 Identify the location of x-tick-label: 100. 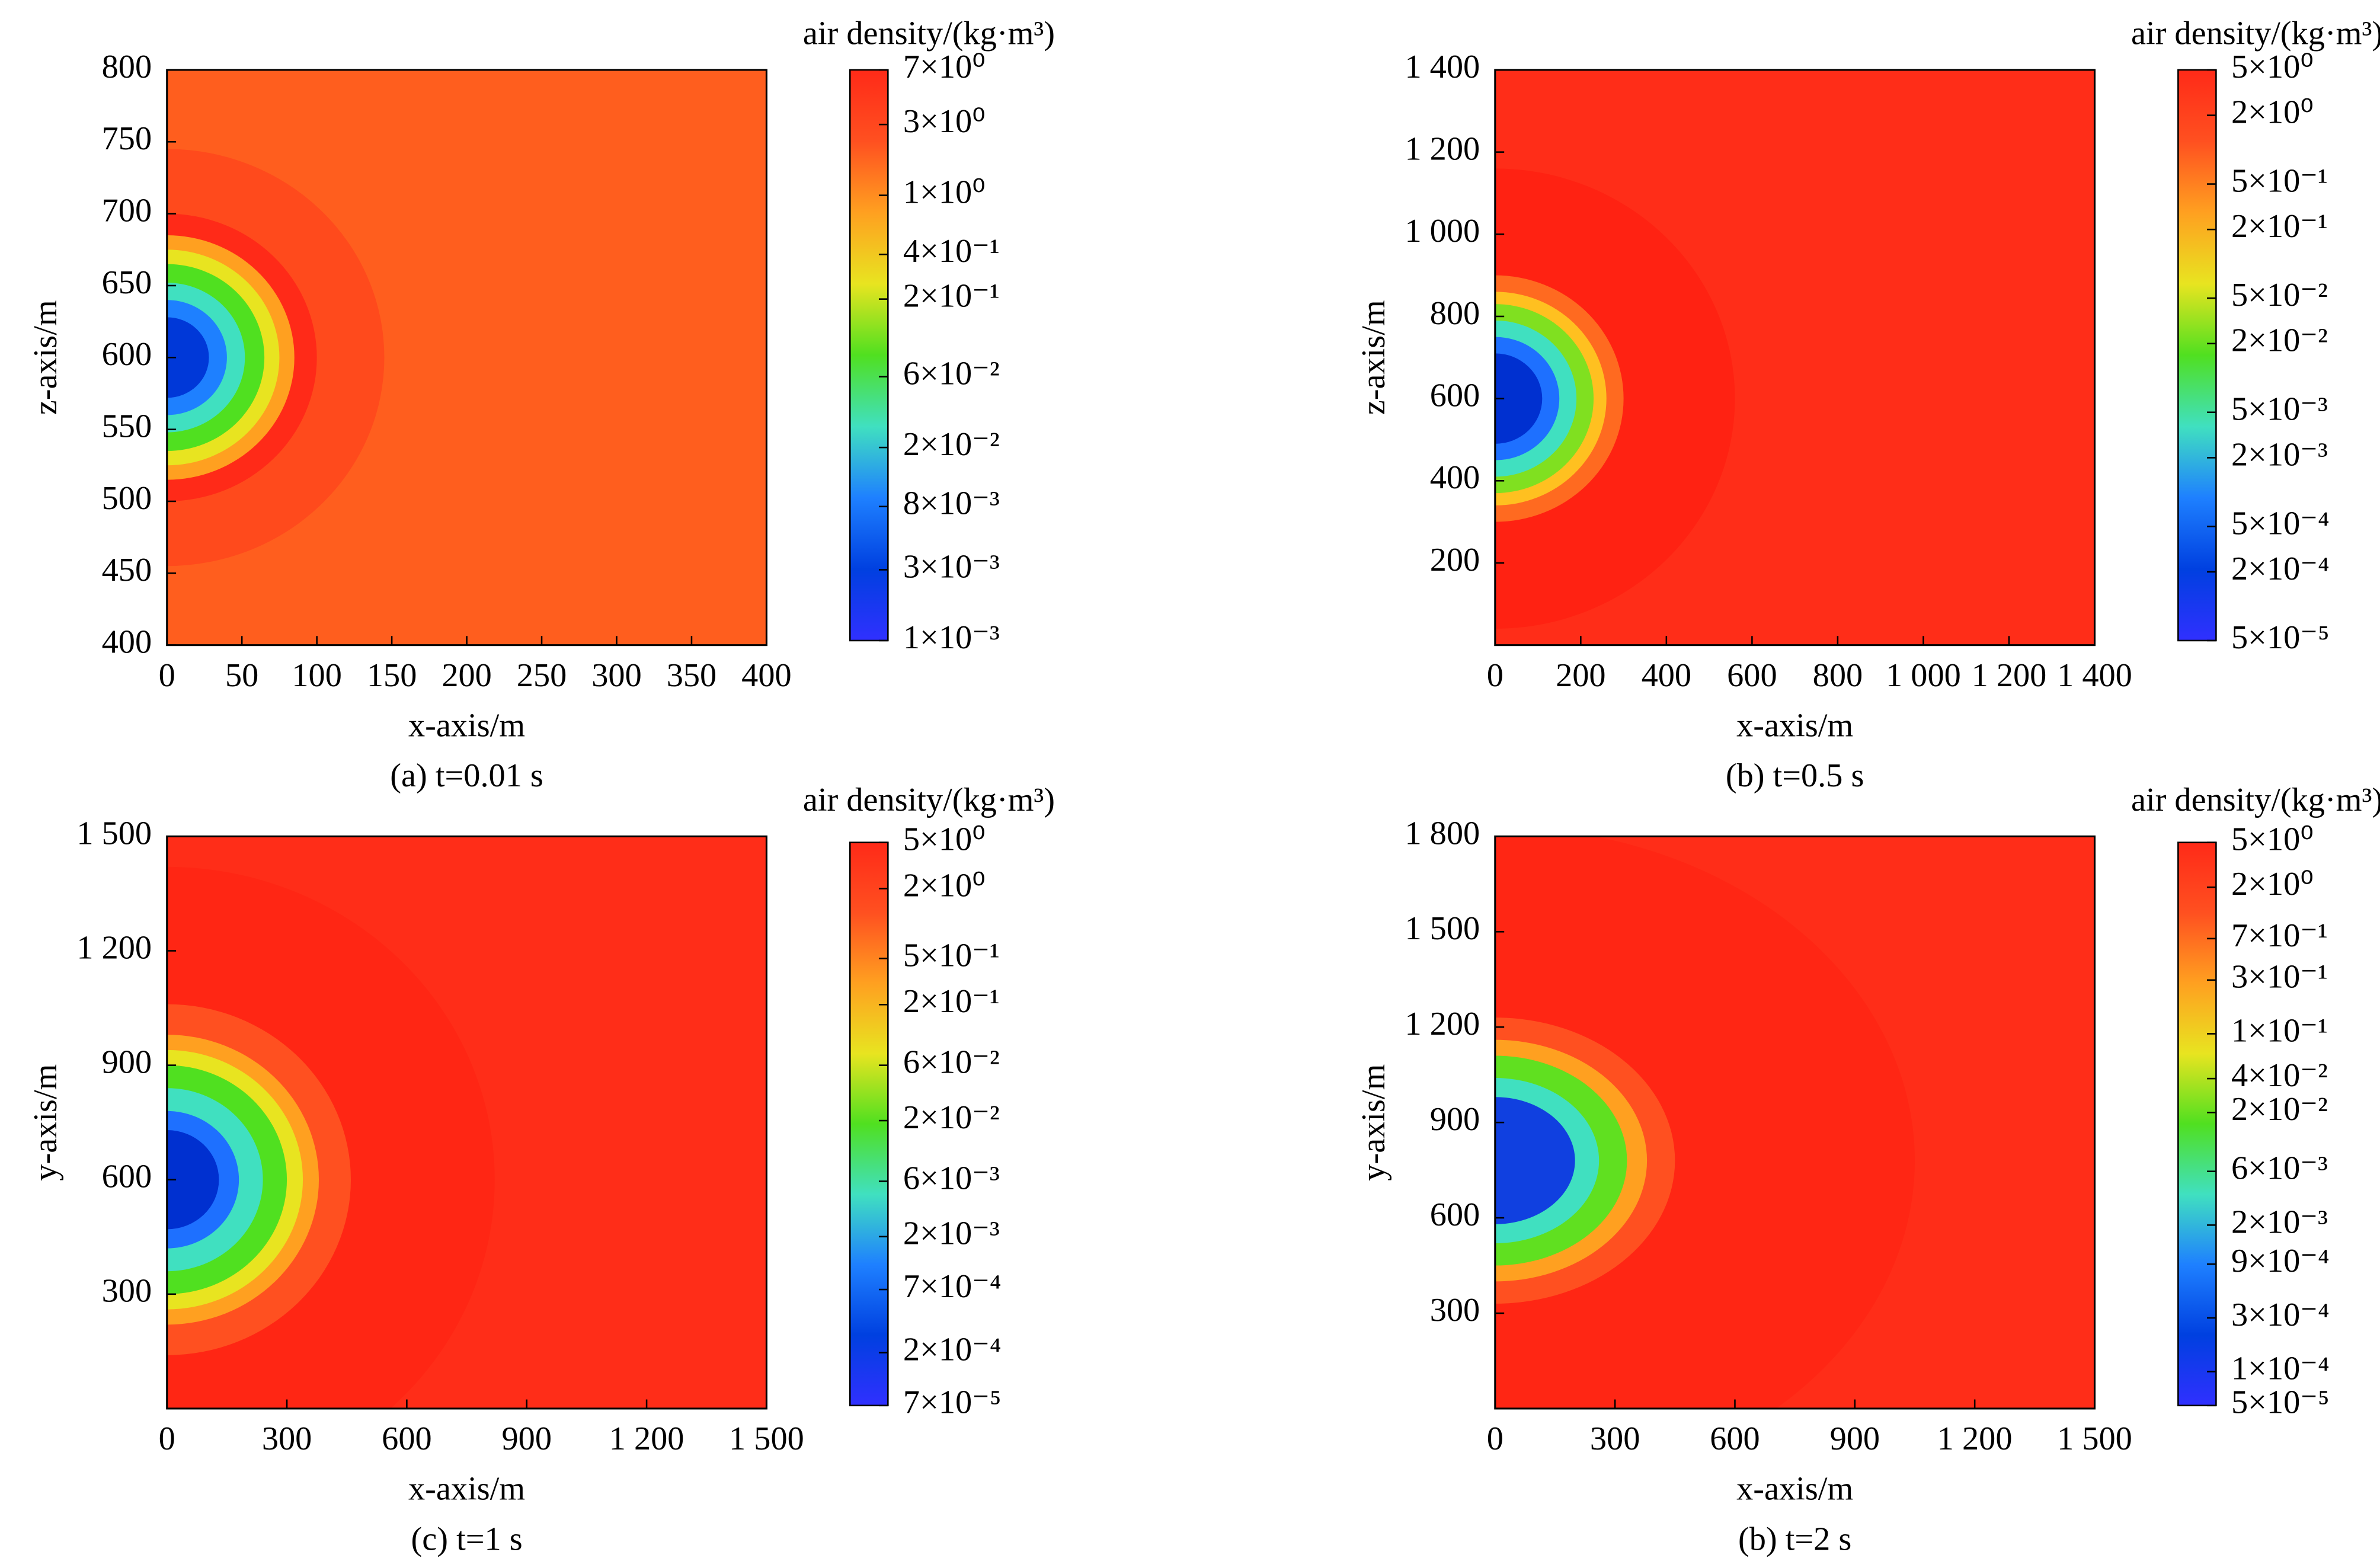
(317, 675).